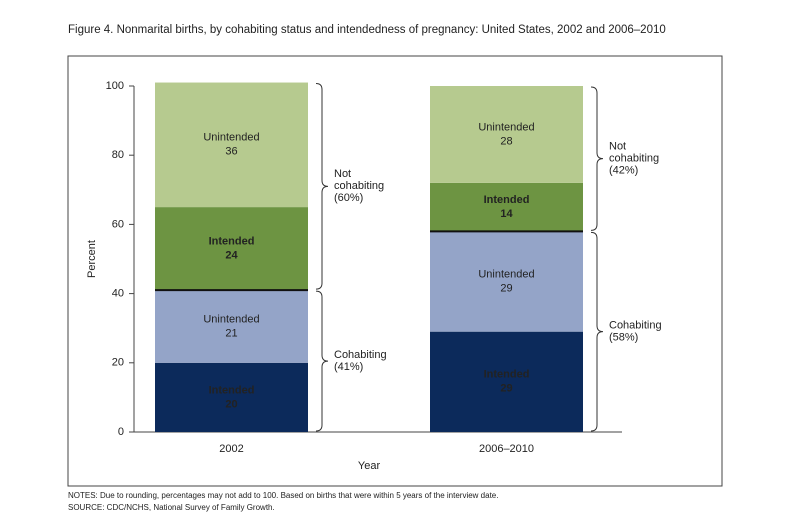 This screenshot has height=532, width=800. Describe the element at coordinates (231, 404) in the screenshot. I see `data-label: 20` at that location.